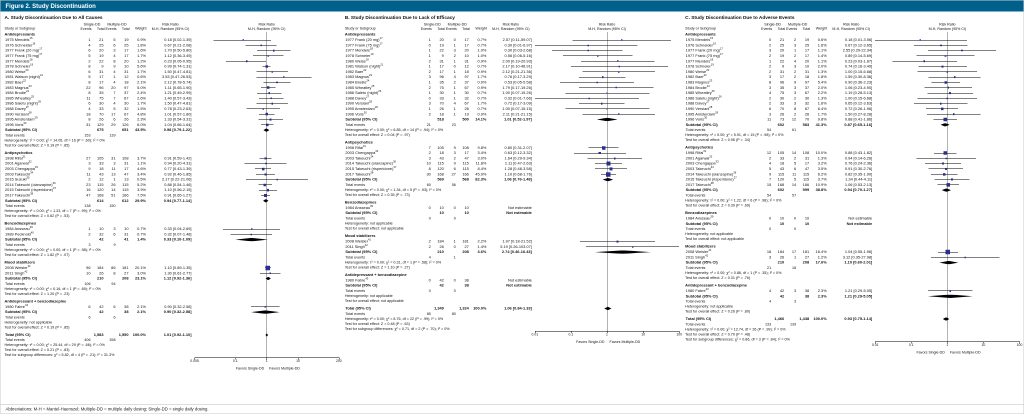 This screenshot has width=1024, height=414. What do you see at coordinates (441, 103) in the screenshot?
I see `total-single-cell: 70` at bounding box center [441, 103].